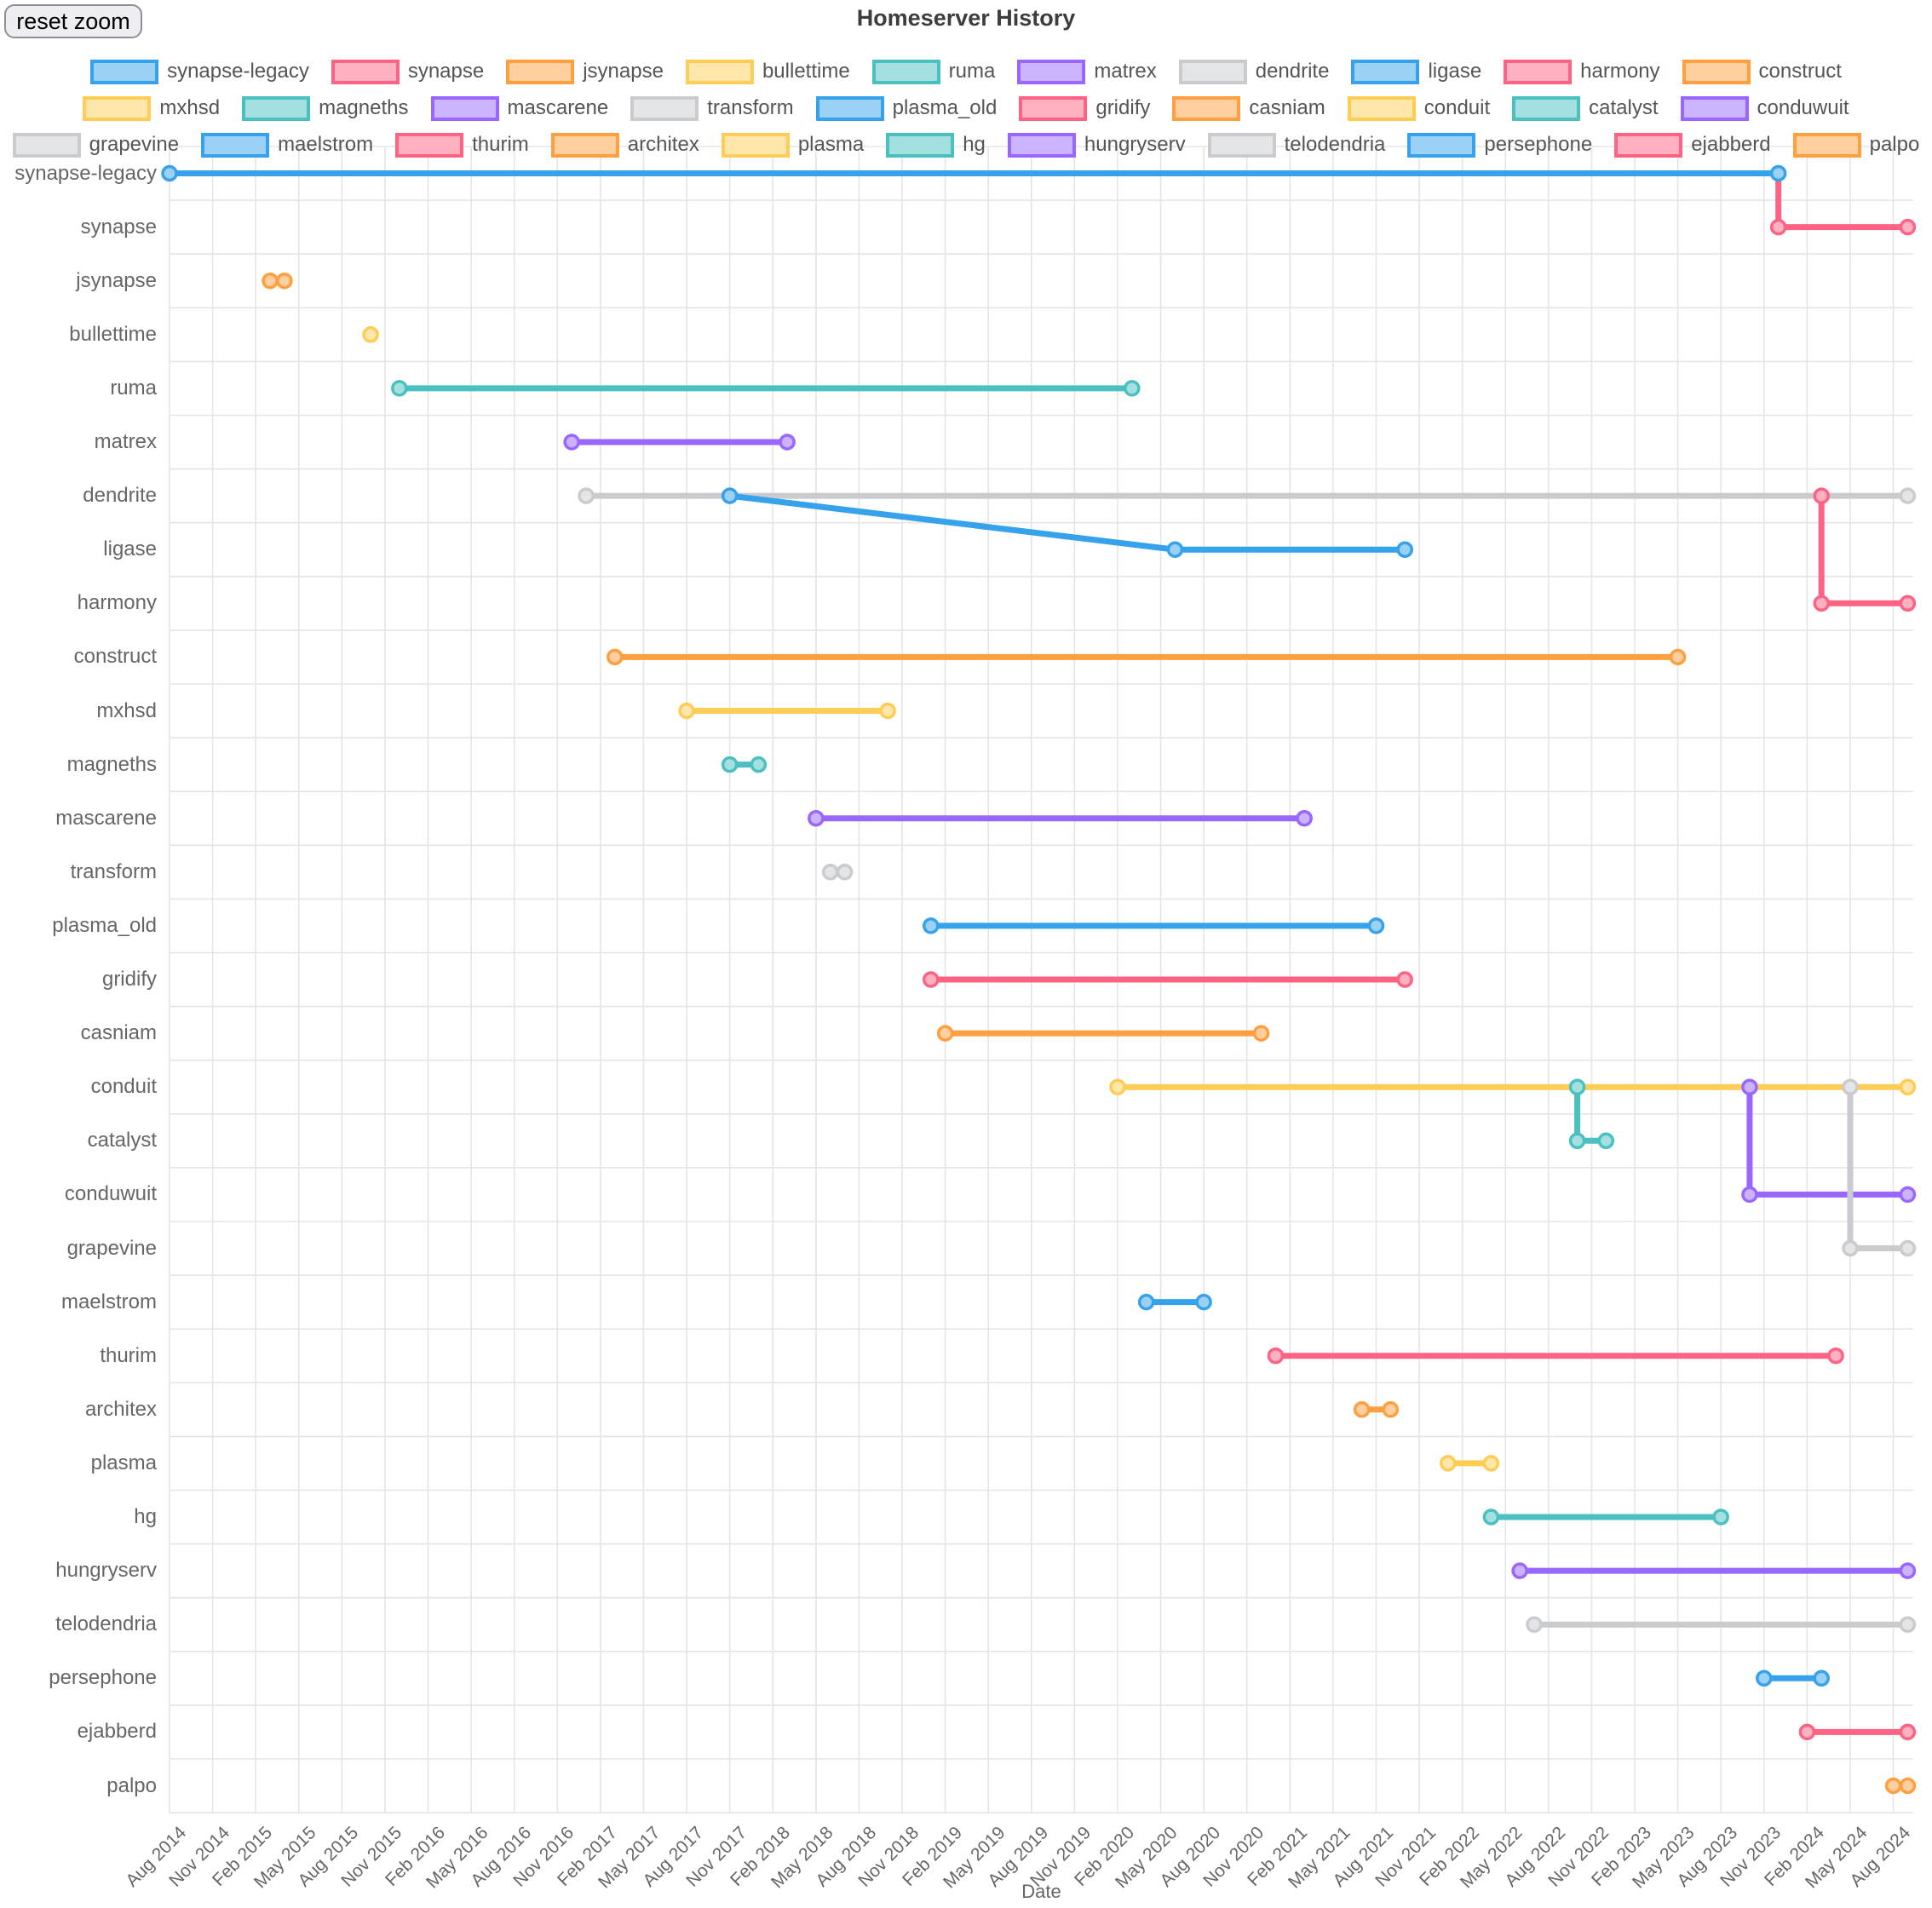 This screenshot has width=1932, height=1908. What do you see at coordinates (1591, 1114) in the screenshot?
I see `series-markers-catalyst` at bounding box center [1591, 1114].